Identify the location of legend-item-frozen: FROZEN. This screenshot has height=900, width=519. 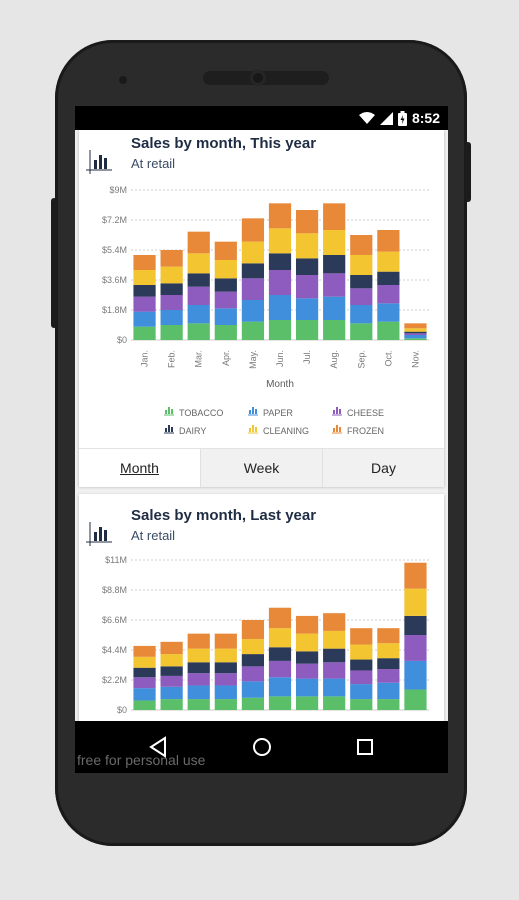
(358, 430).